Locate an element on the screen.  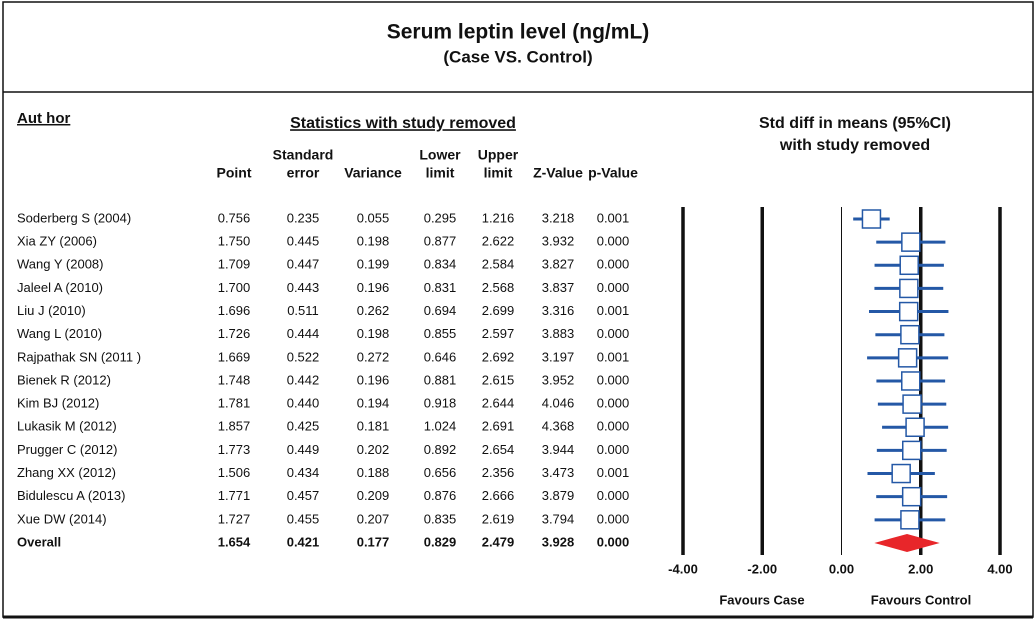
row-name: Bidulescu A (2013) is located at coordinates (71, 495).